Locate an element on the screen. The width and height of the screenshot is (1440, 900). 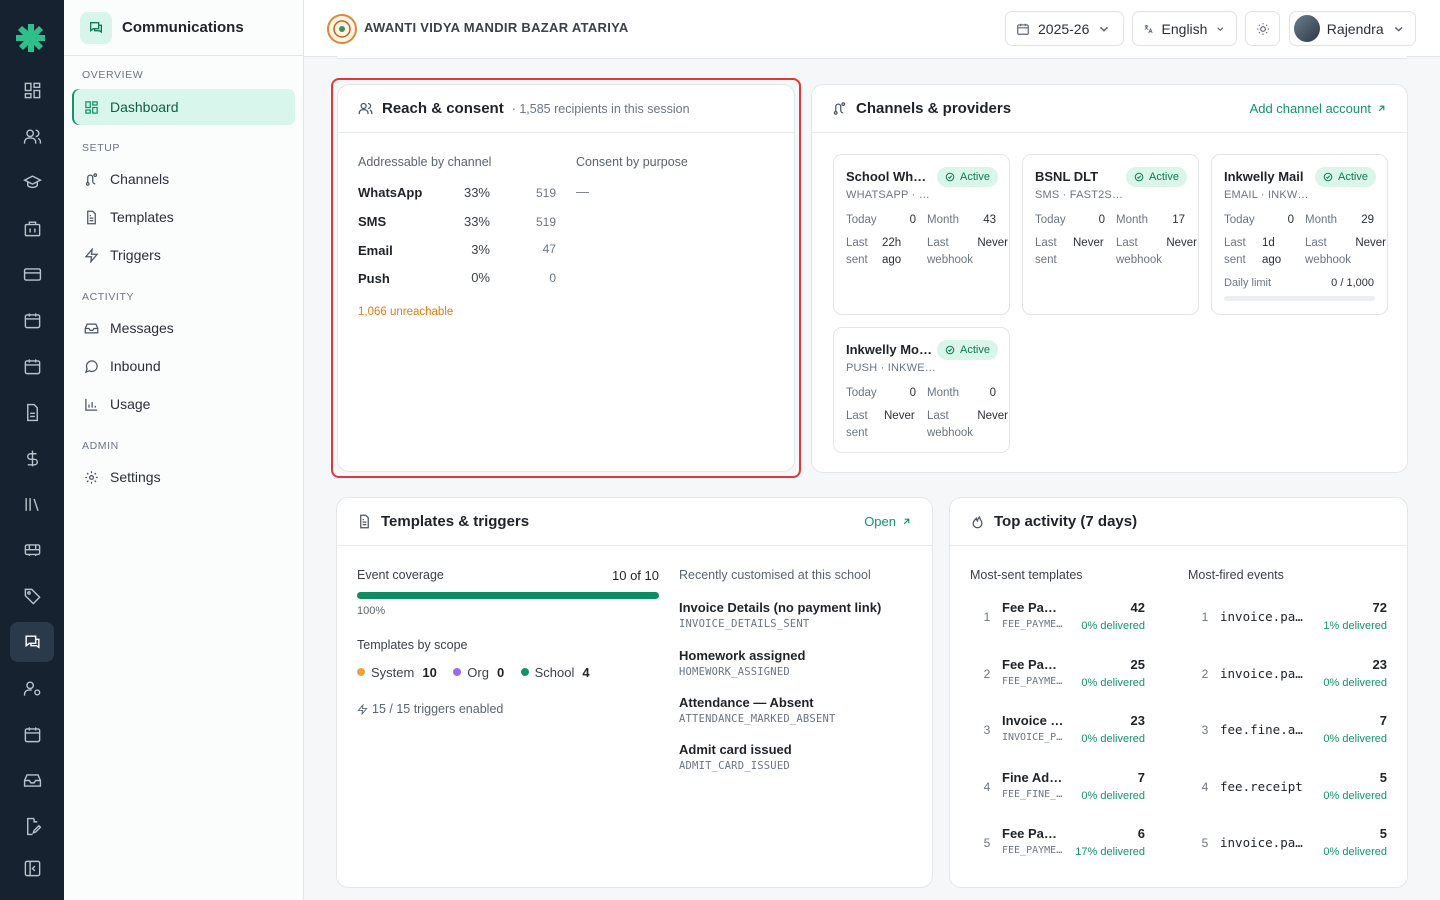
messages-icon is located at coordinates (32, 641).